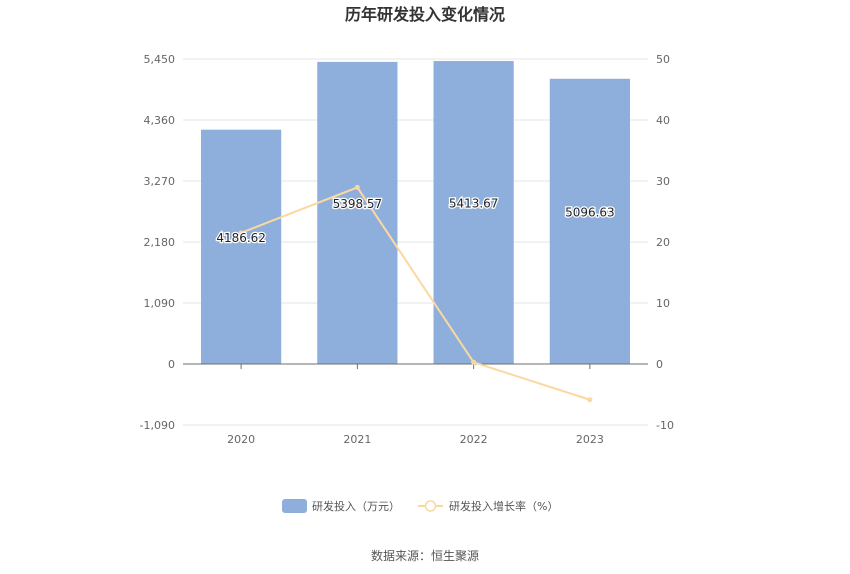 The height and width of the screenshot is (574, 850). I want to click on chart-title: 历年研发投入变化情况, so click(425, 14).